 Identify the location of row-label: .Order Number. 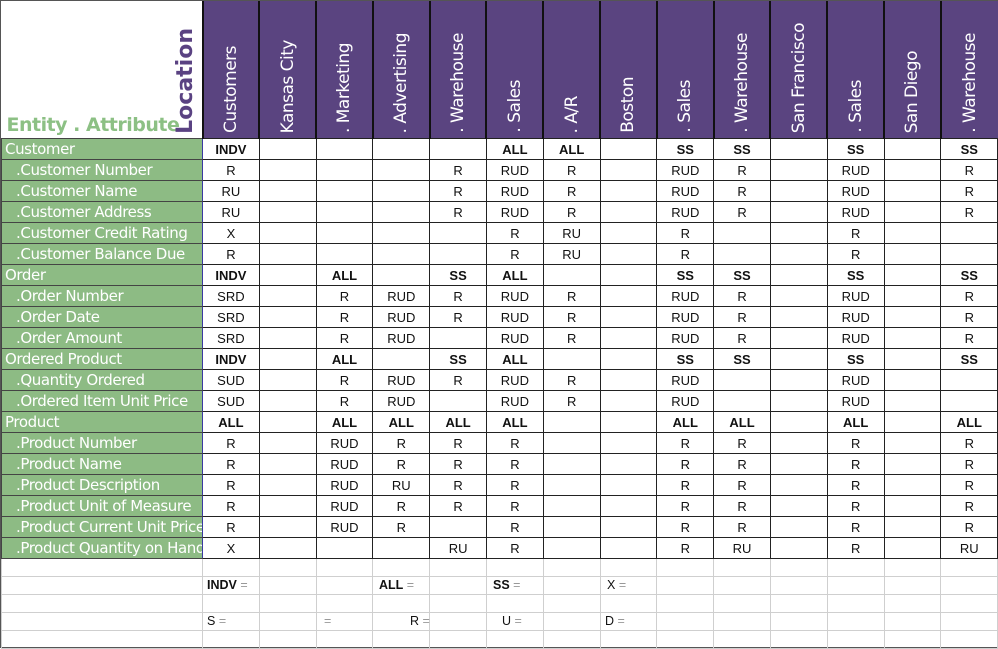
(102, 296).